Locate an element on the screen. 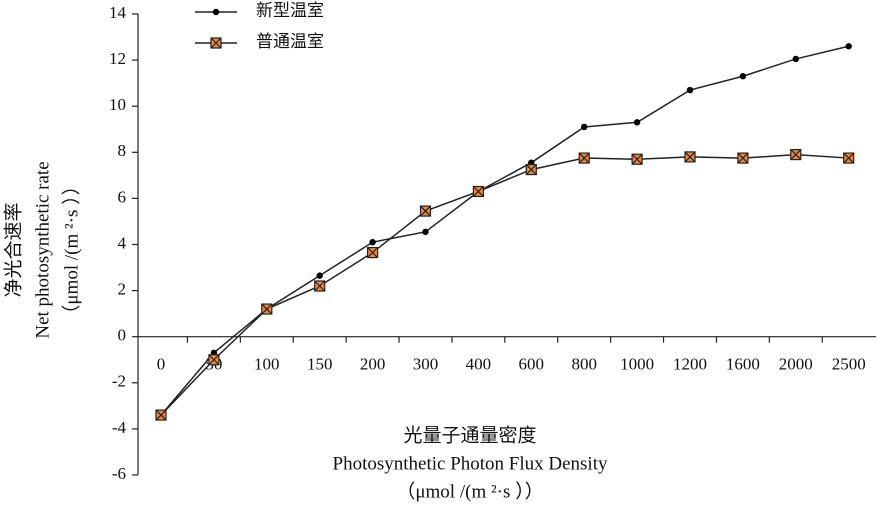  y-tick-label: -2 is located at coordinates (119, 381).